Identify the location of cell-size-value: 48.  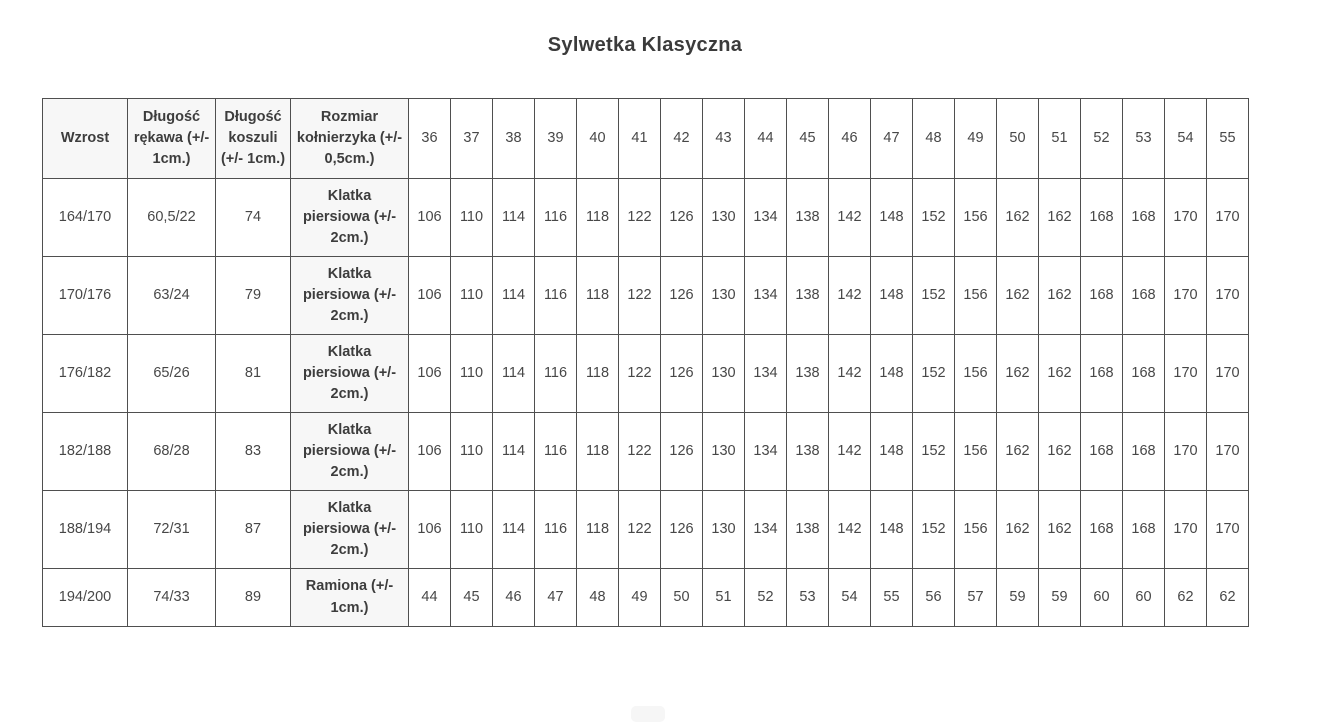
(597, 597).